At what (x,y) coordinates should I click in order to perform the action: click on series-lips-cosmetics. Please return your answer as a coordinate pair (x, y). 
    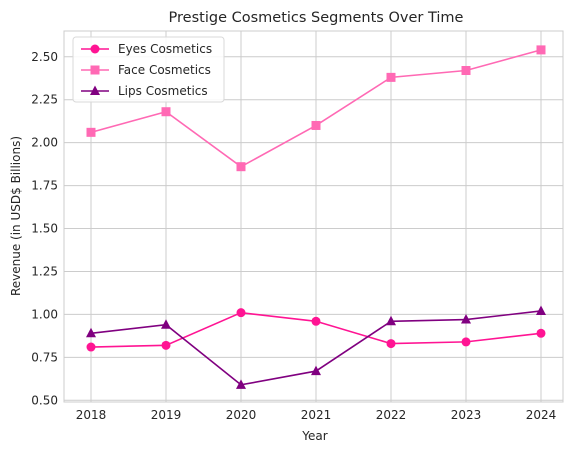
    Looking at the image, I should click on (316, 347).